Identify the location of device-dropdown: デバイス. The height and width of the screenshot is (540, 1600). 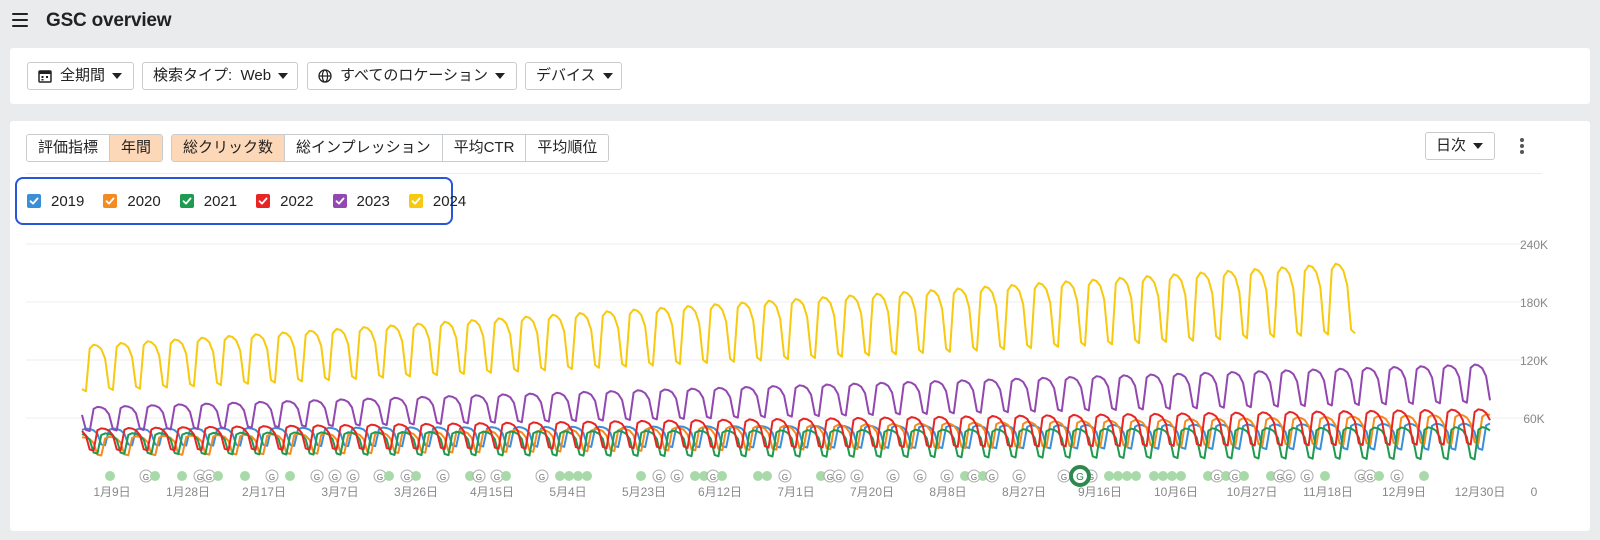
(573, 76).